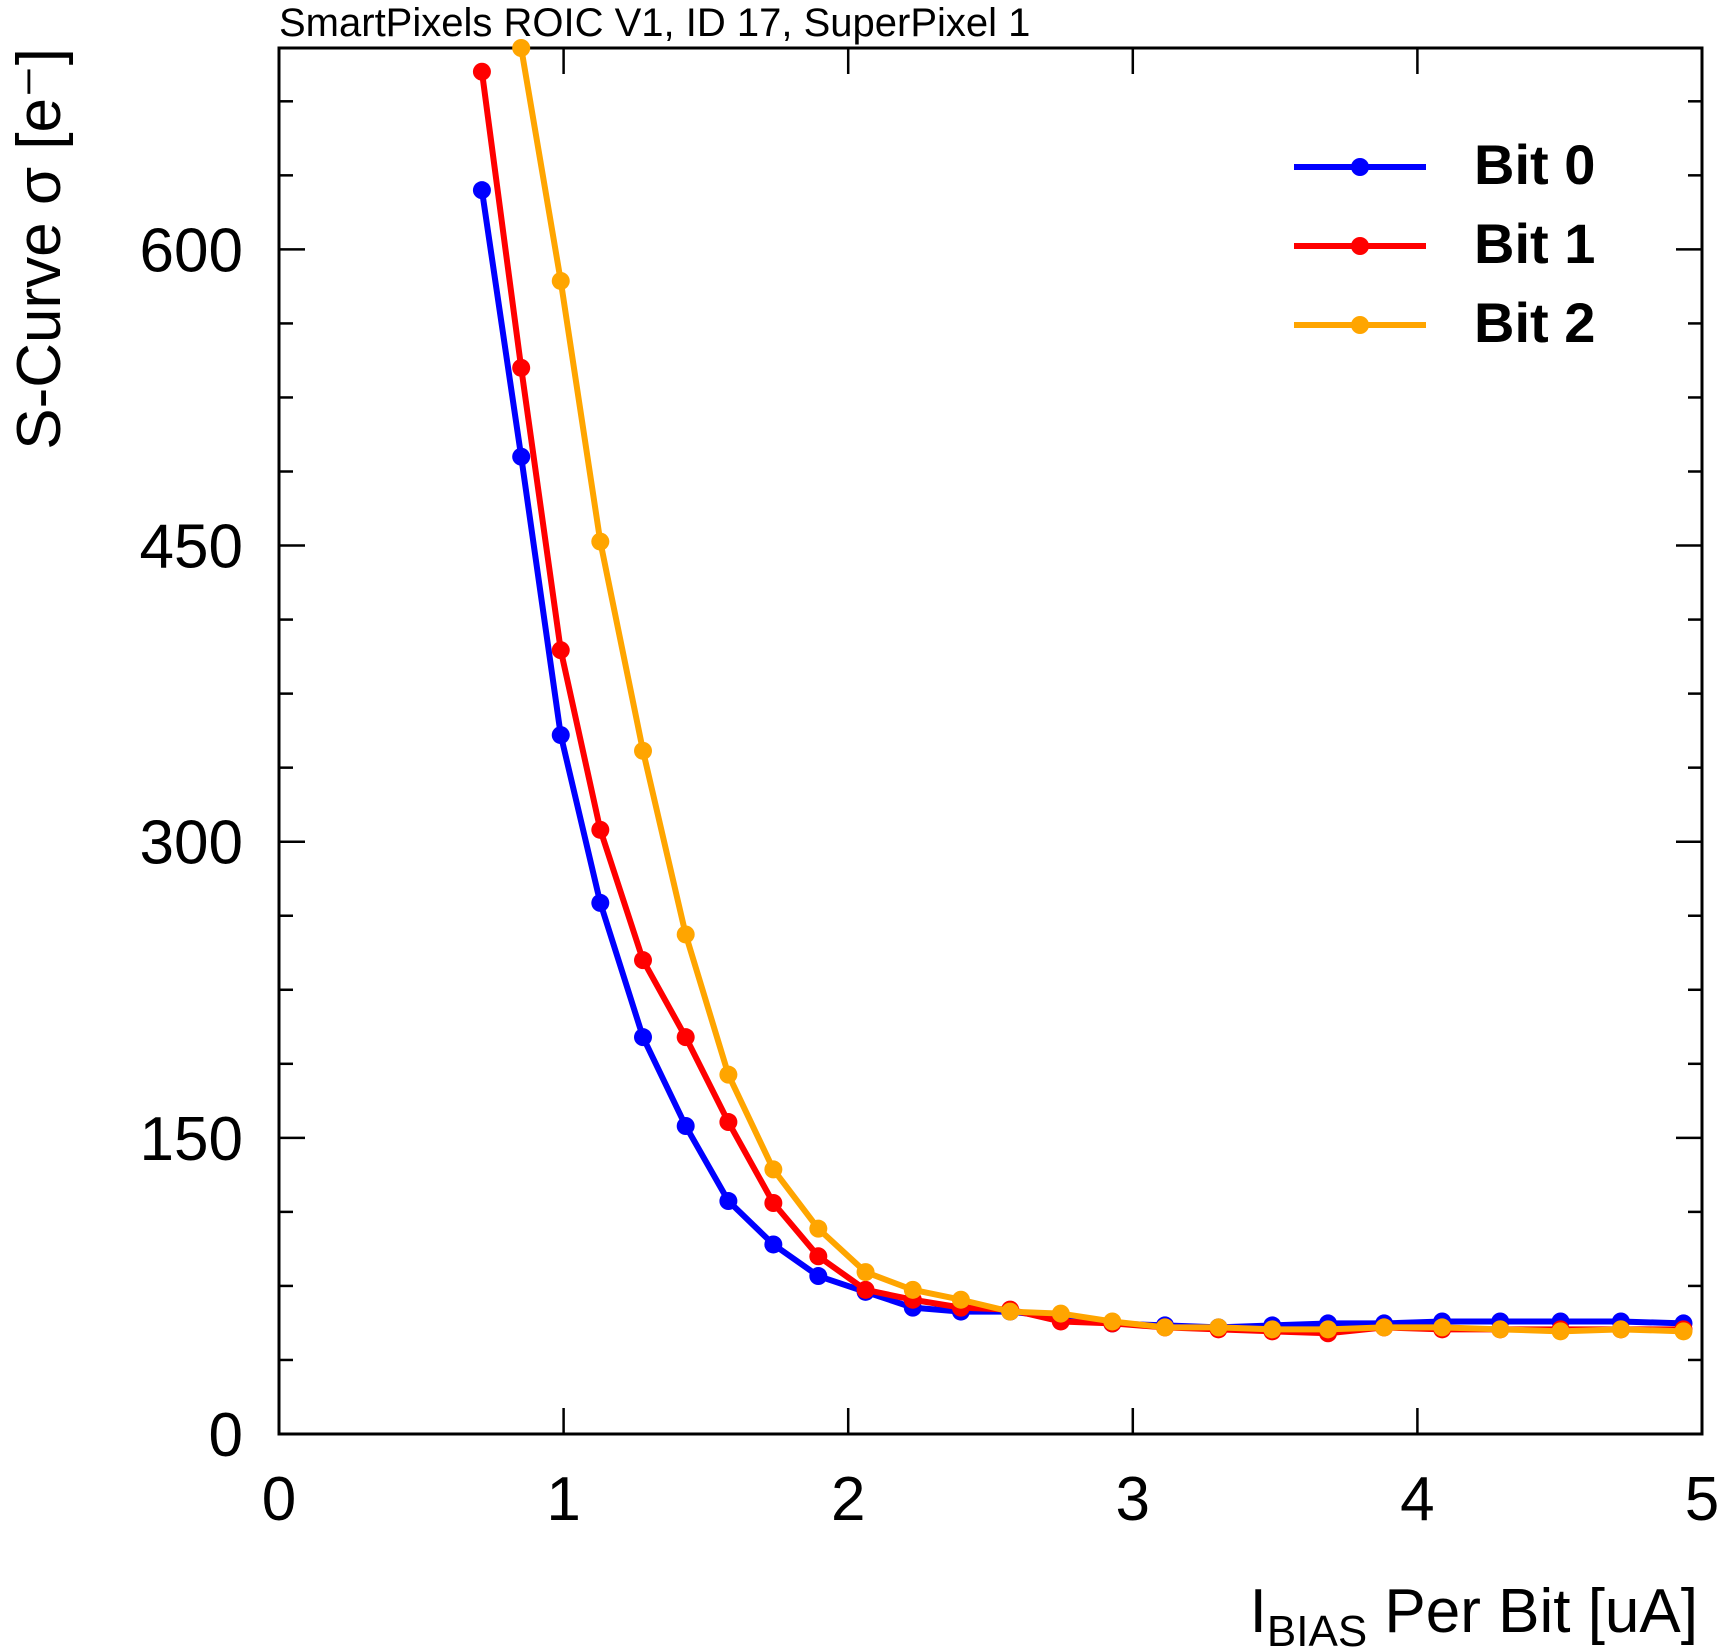 The width and height of the screenshot is (1717, 1652). What do you see at coordinates (1258, 1611) in the screenshot?
I see `x-label-main: I` at bounding box center [1258, 1611].